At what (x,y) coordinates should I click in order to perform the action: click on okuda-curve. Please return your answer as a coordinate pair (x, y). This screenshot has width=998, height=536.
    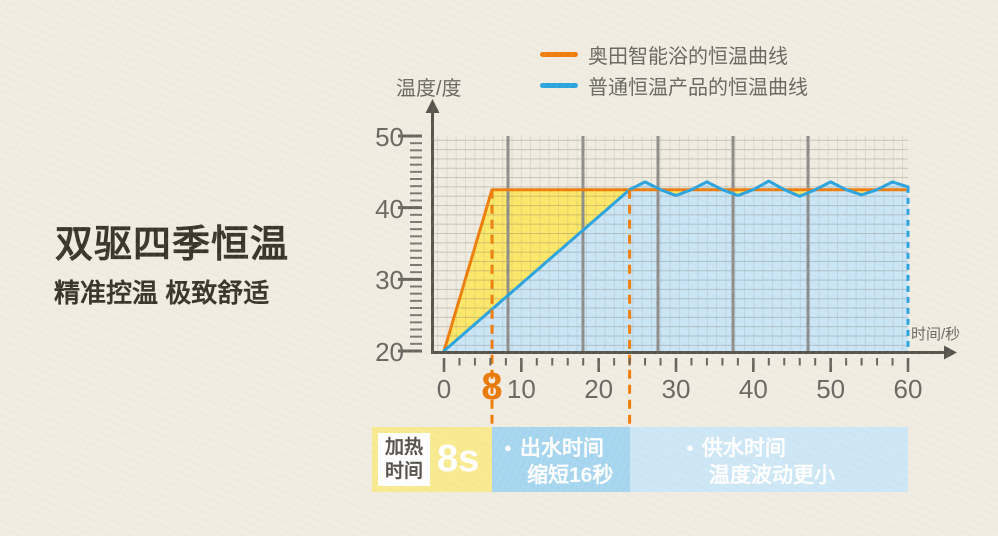
    Looking at the image, I should click on (675, 270).